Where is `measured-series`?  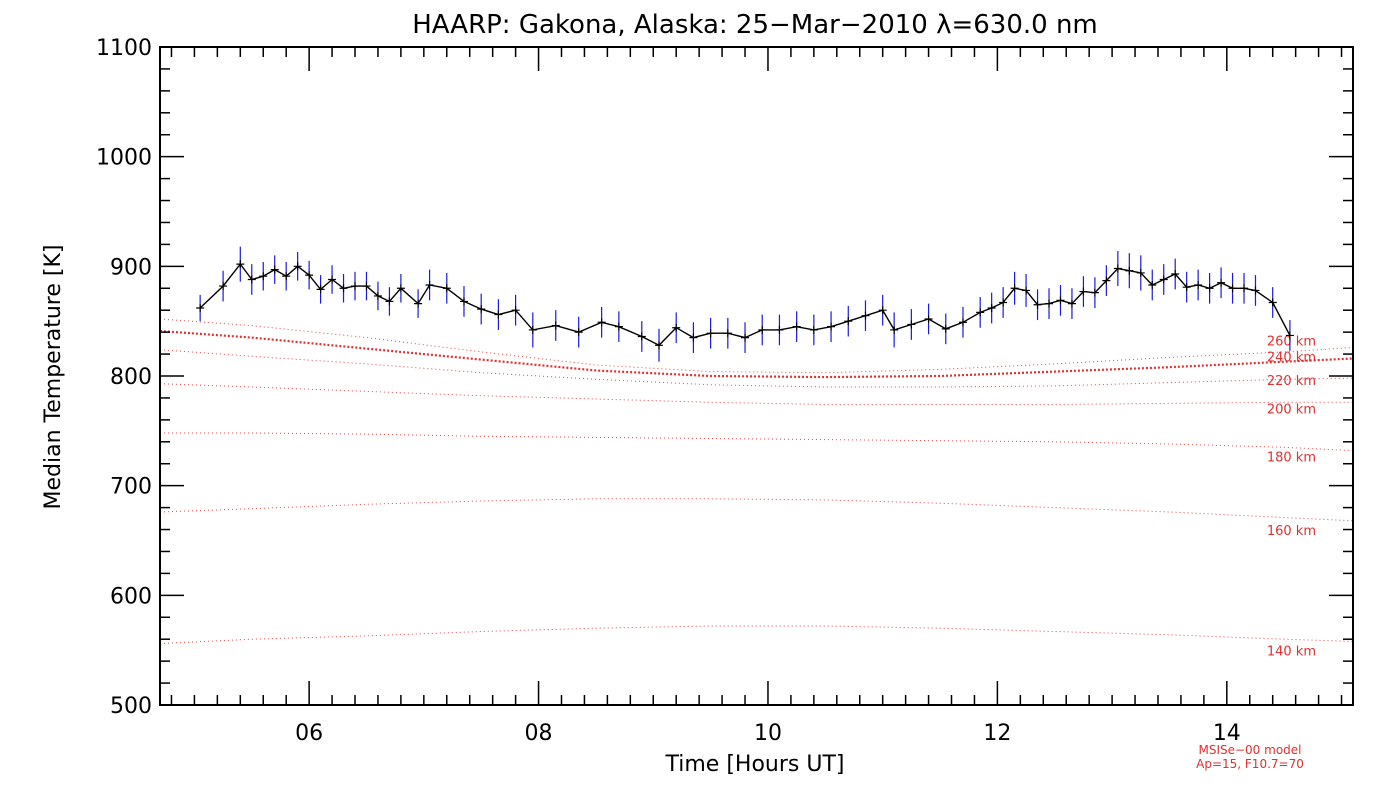
measured-series is located at coordinates (745, 304).